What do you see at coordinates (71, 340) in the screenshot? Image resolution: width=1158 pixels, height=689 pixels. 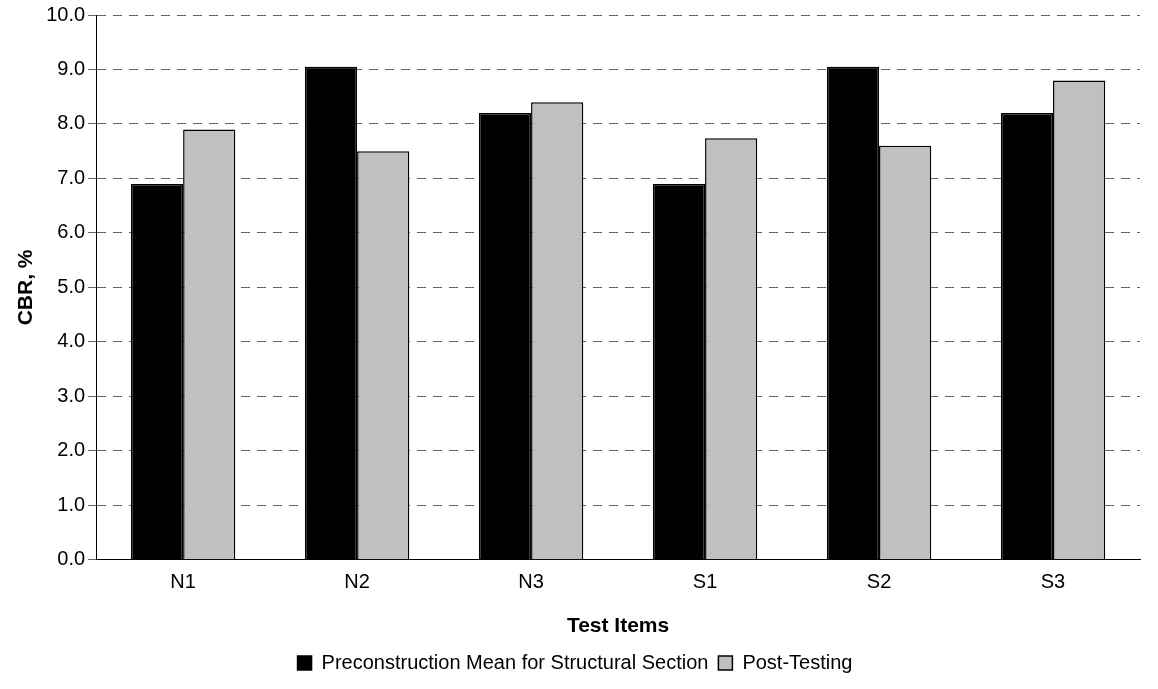 I see `y-tick-label: 4.0` at bounding box center [71, 340].